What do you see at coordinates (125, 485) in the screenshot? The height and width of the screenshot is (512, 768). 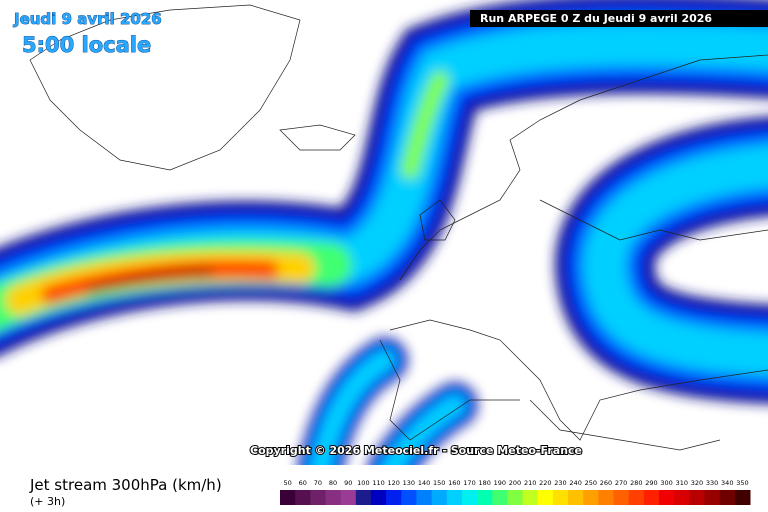 I see `footer-title: Jet stream 300hPa (km/h)` at bounding box center [125, 485].